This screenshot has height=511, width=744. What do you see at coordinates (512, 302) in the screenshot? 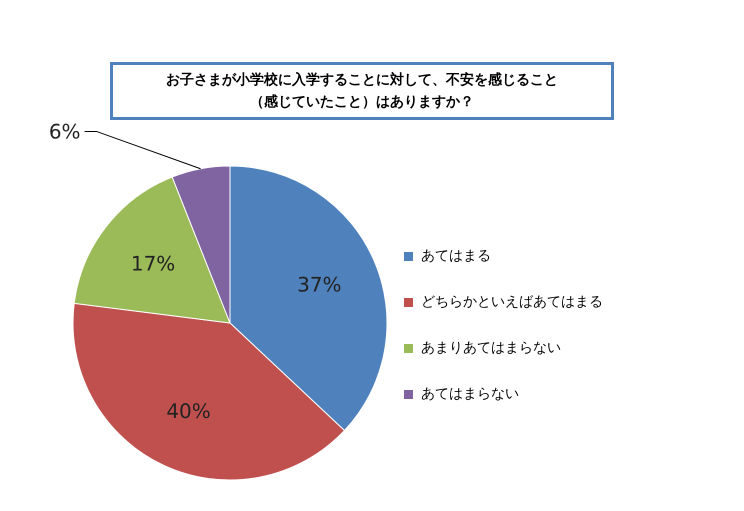
I see `legend-label: どちらかといえばあてはまる` at bounding box center [512, 302].